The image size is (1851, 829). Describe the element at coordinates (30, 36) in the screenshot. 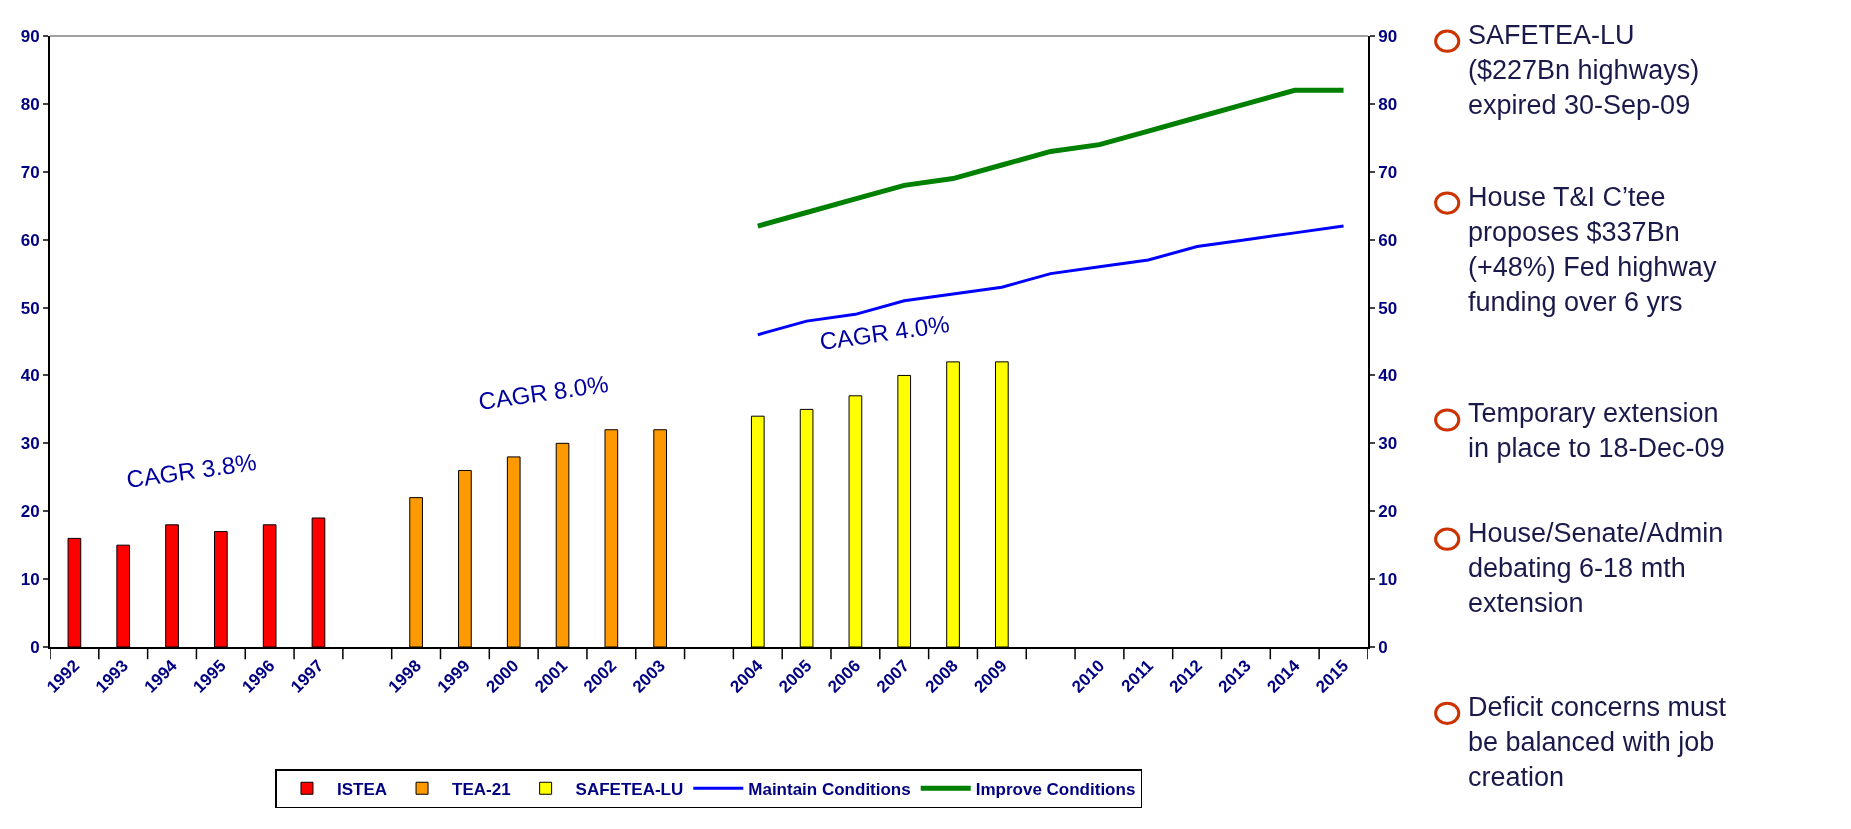

I see `y-tick-label: 90` at that location.